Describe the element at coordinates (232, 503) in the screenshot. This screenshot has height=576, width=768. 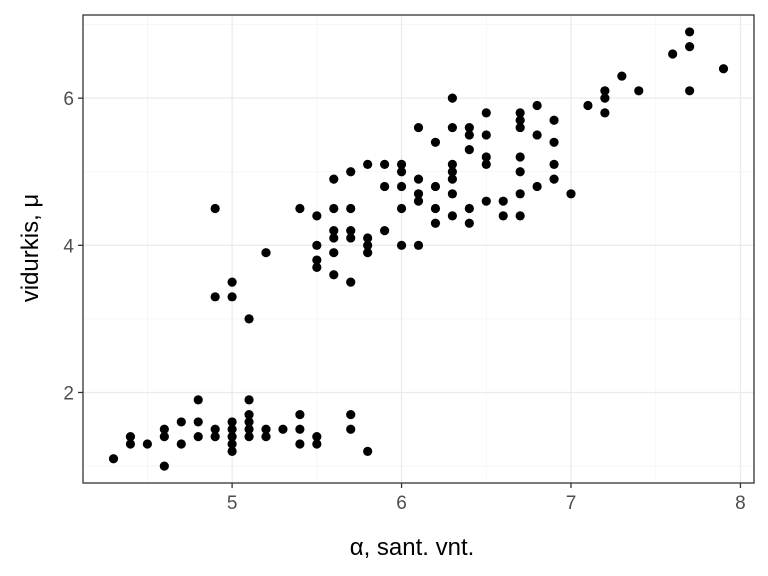
I see `x-tick-label: 5` at that location.